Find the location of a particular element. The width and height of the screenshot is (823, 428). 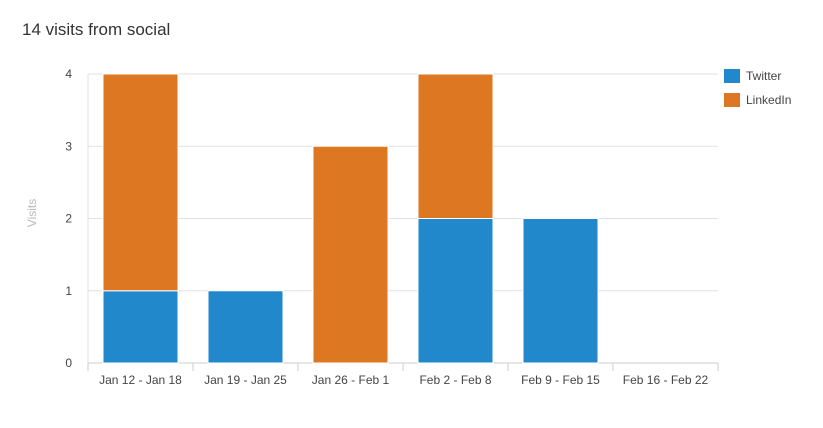

chart-title: 14 visits from social is located at coordinates (96, 29).